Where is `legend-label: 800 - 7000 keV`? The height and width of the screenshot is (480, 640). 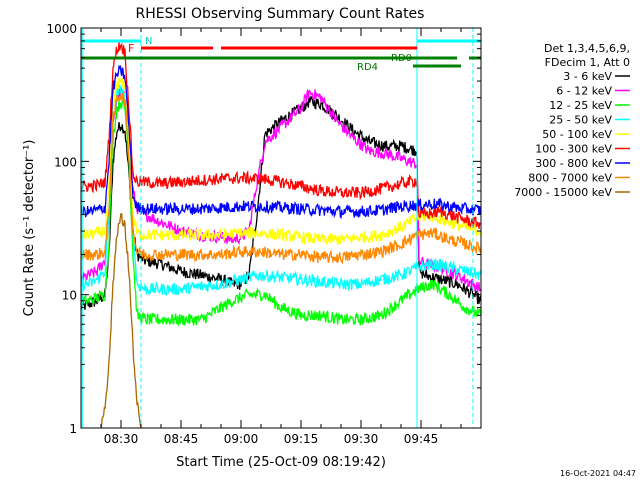 legend-label: 800 - 7000 keV is located at coordinates (570, 178).